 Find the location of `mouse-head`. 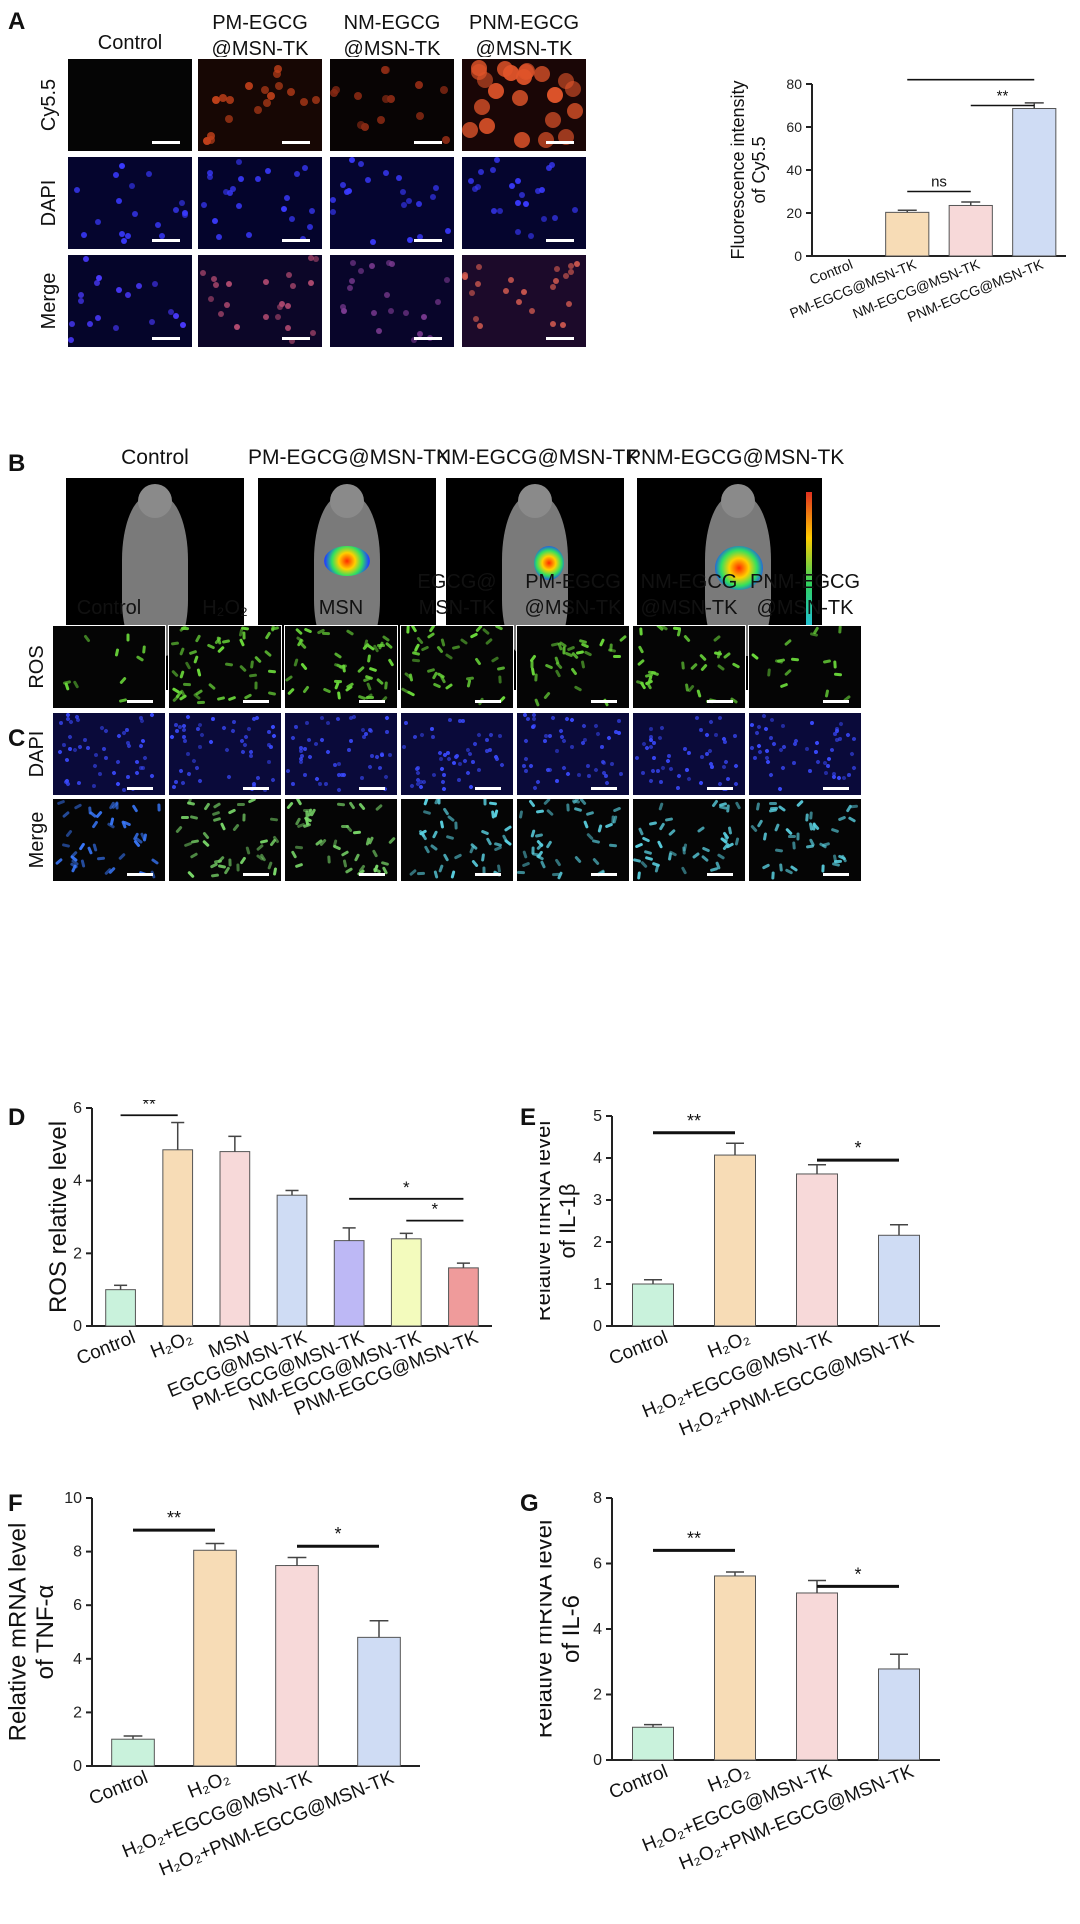

mouse-head is located at coordinates (347, 501).